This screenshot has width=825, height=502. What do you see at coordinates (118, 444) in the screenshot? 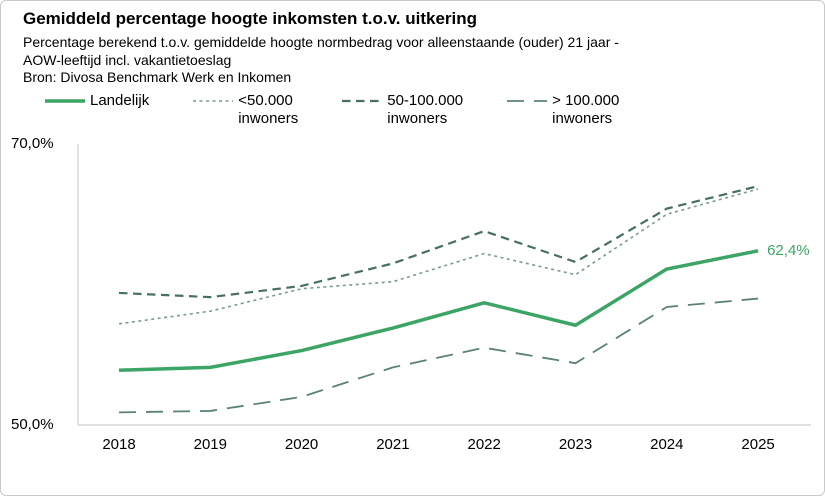
I see `x-tick-label-2018: 2018` at bounding box center [118, 444].